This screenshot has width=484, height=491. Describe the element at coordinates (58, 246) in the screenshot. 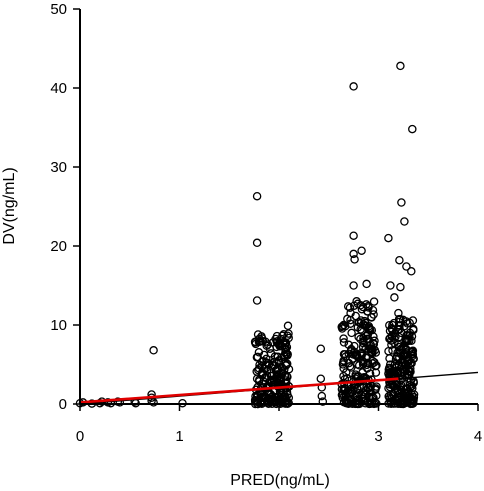

I see `y-tick-label: 20` at that location.